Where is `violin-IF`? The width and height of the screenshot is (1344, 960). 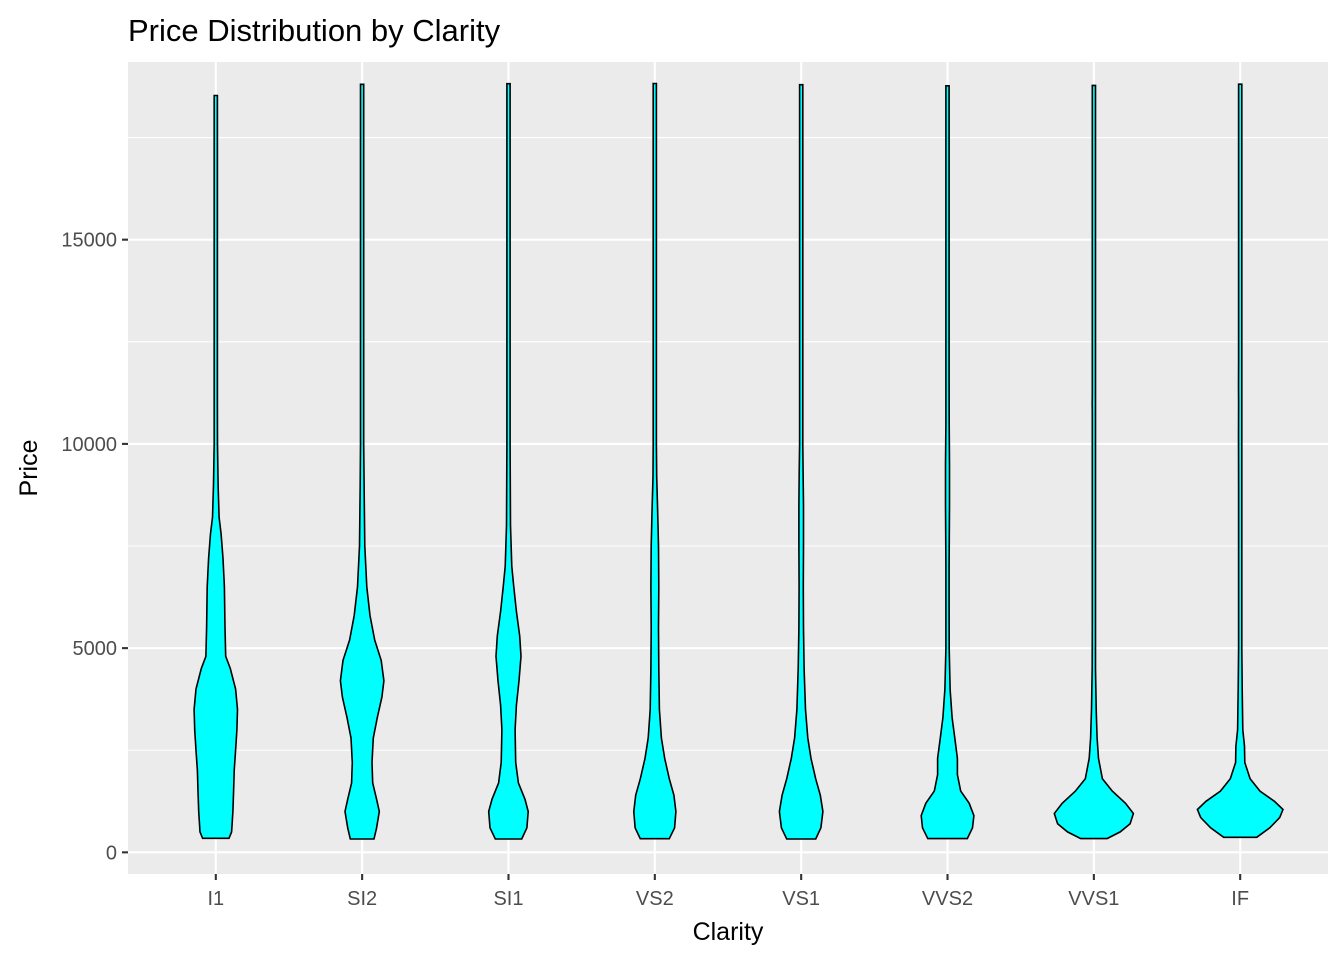
violin-IF is located at coordinates (1240, 461).